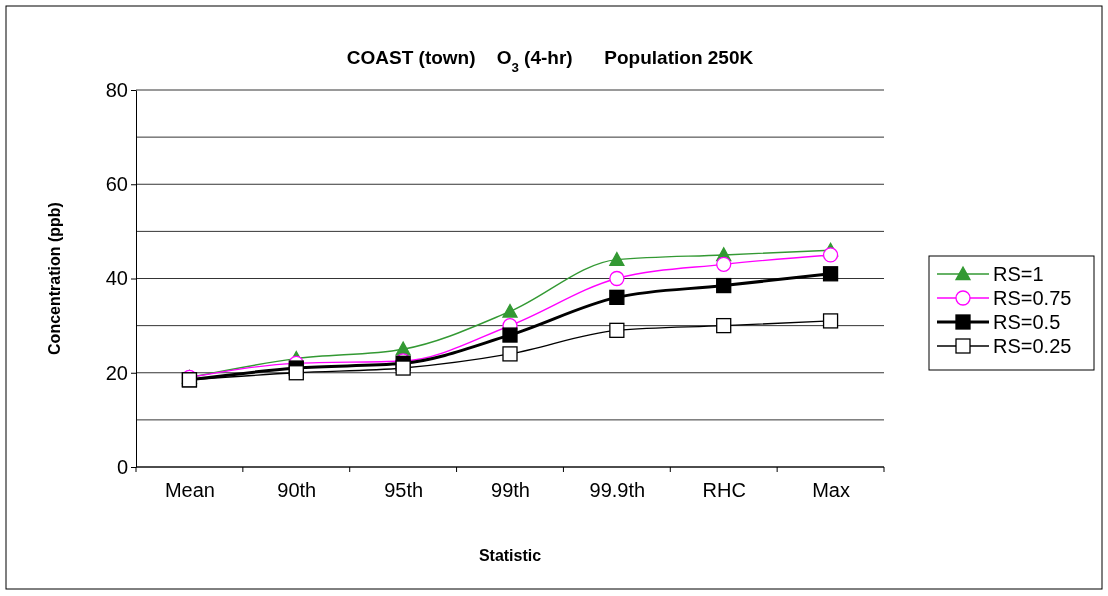  What do you see at coordinates (189, 490) in the screenshot?
I see `x-tick-label: Mean` at bounding box center [189, 490].